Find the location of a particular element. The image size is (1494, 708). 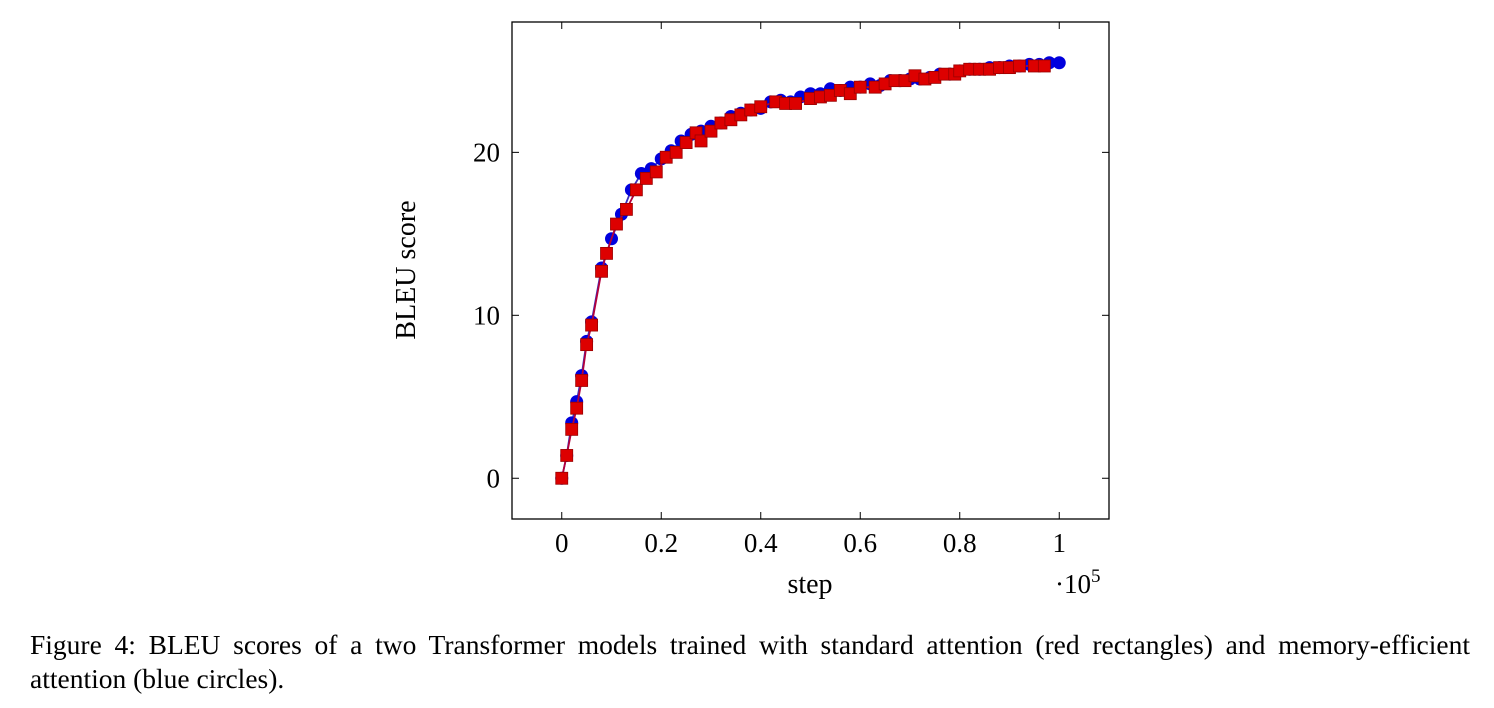

x-axis-label: step is located at coordinates (809, 584).